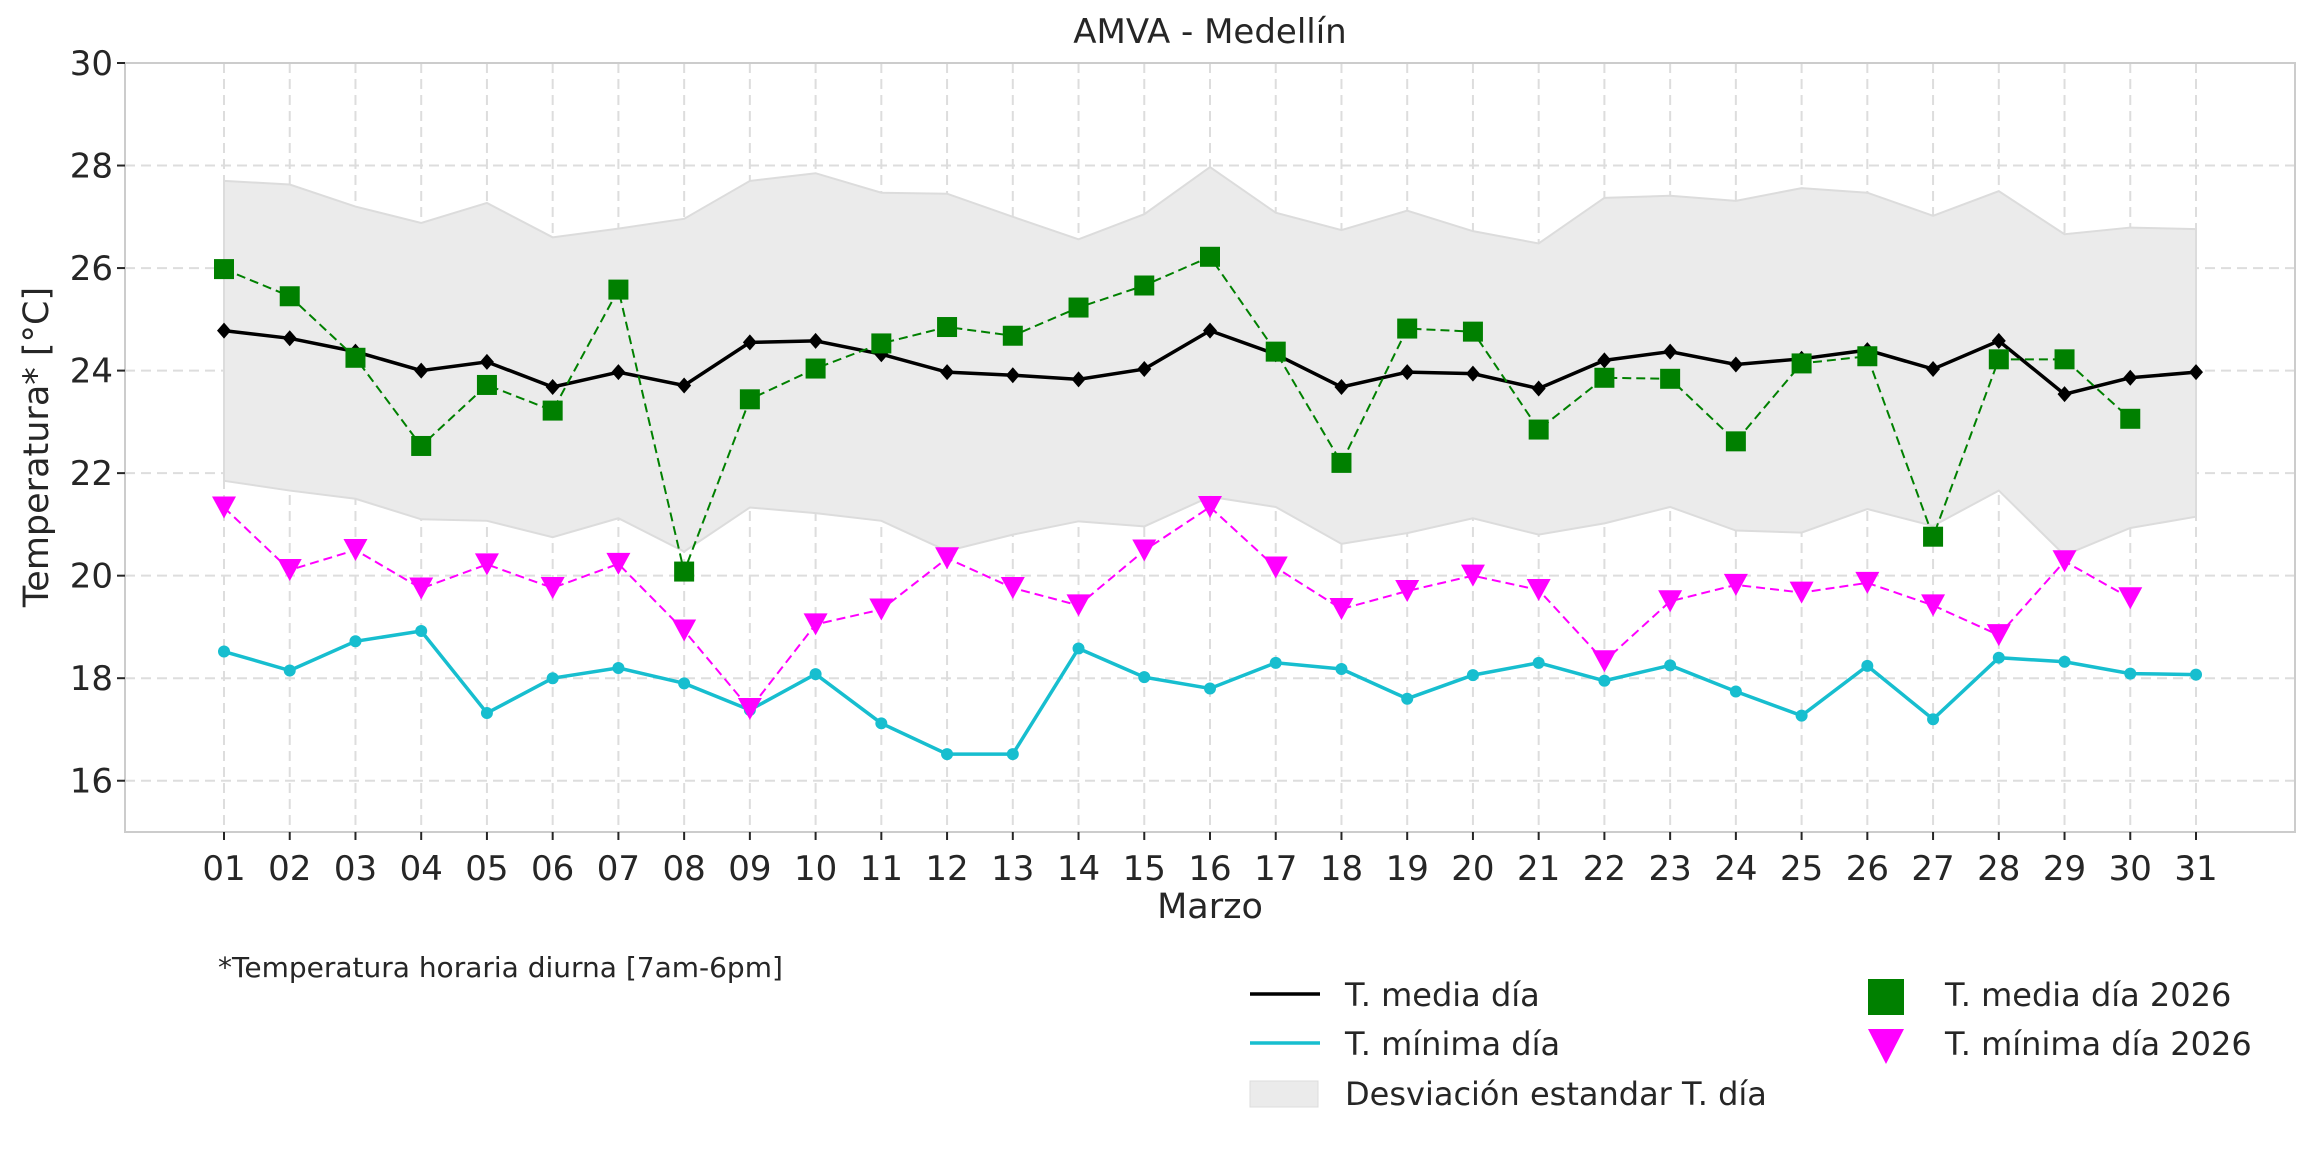 This screenshot has width=2314, height=1149. Describe the element at coordinates (1538, 869) in the screenshot. I see `x-tick-label: 21` at that location.